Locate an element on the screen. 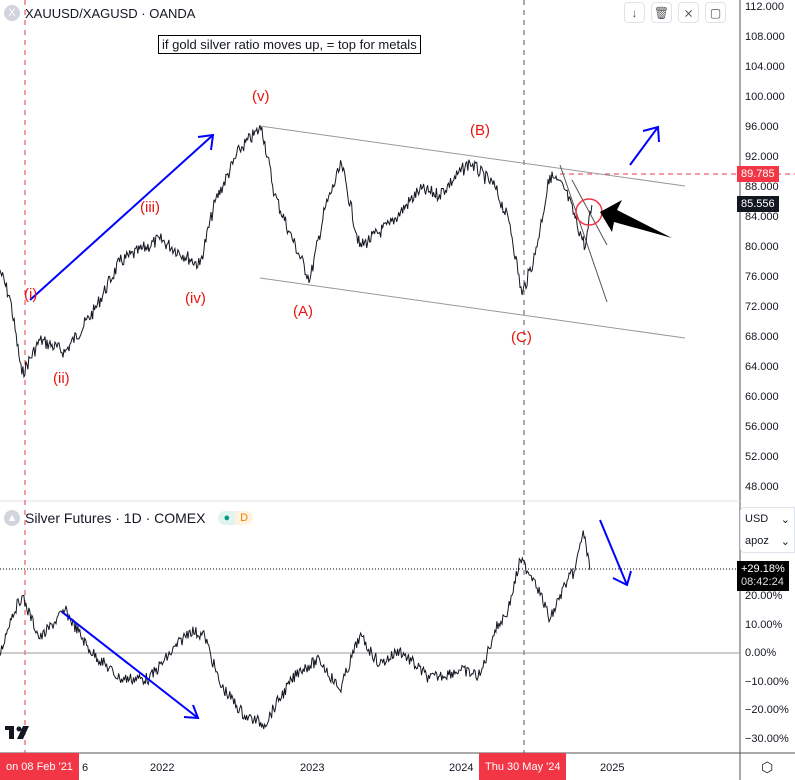 This screenshot has width=795, height=780. symbol-title: XAUUSD/XAGUSD · OANDA is located at coordinates (110, 13).